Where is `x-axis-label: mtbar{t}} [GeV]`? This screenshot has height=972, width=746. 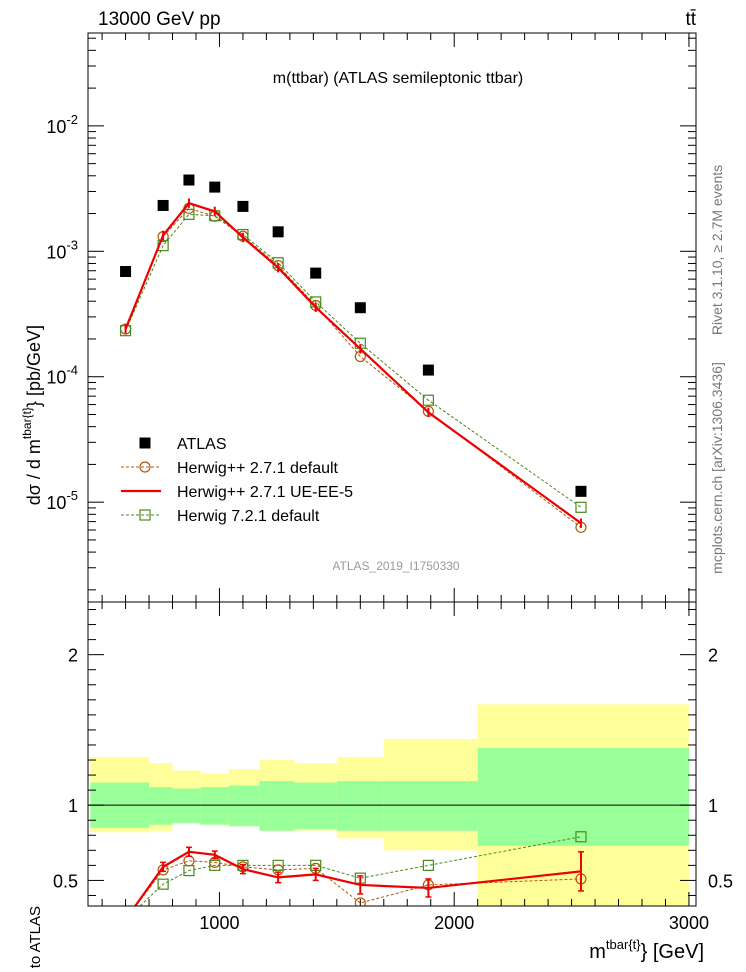 x-axis-label: mtbar{t}} [GeV] is located at coordinates (646, 950).